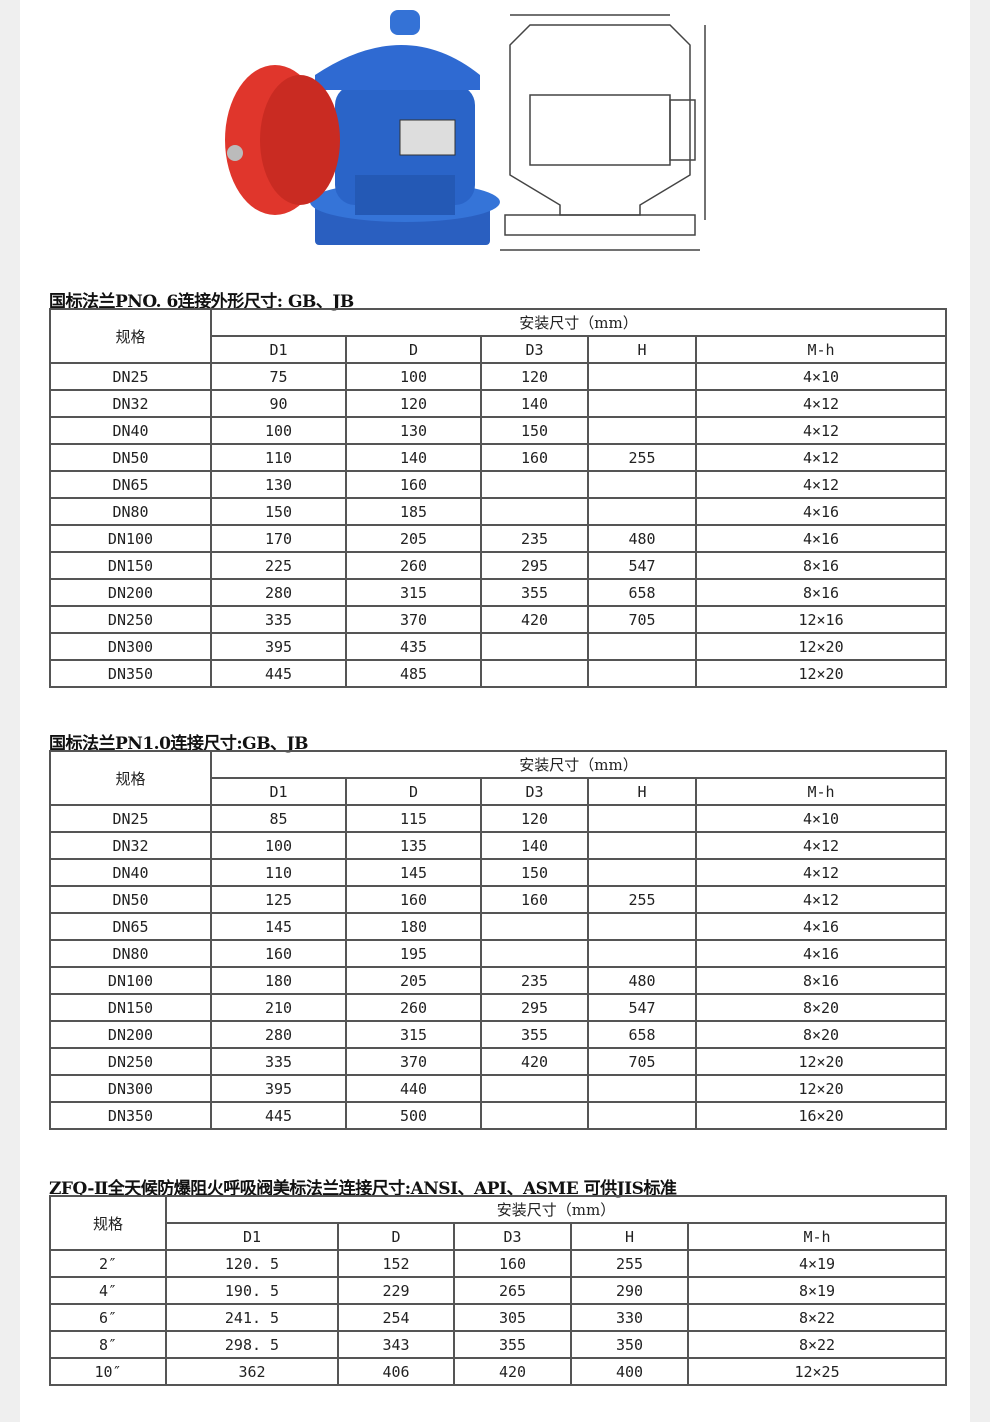 Image resolution: width=990 pixels, height=1422 pixels. Describe the element at coordinates (413, 845) in the screenshot. I see `value-cell: 135` at that location.